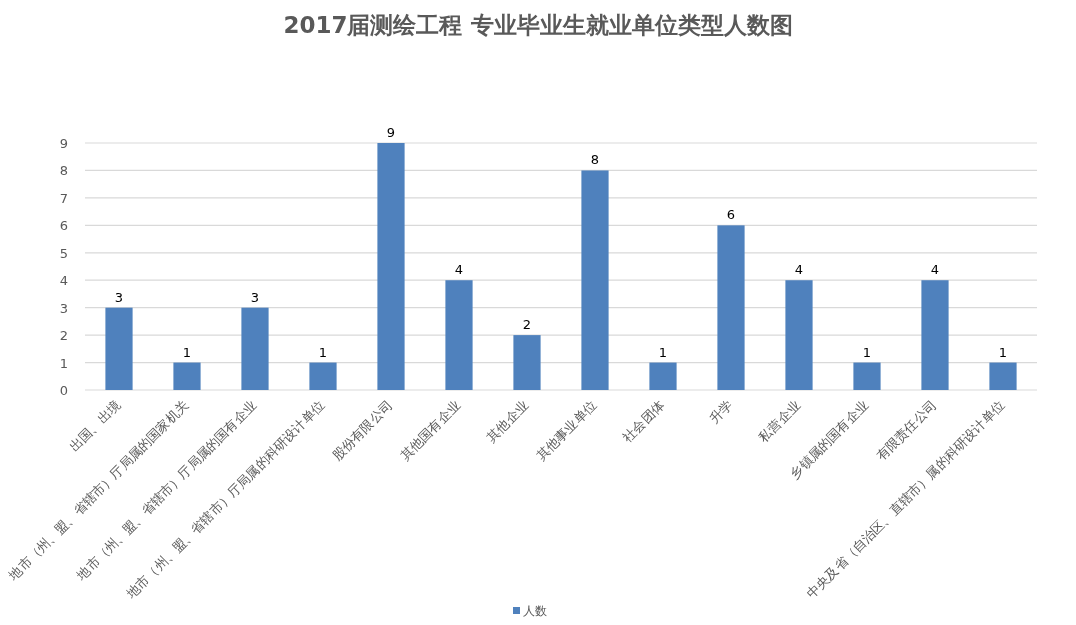 This screenshot has height=625, width=1076. Describe the element at coordinates (63, 281) in the screenshot. I see `ytick: 4` at that location.